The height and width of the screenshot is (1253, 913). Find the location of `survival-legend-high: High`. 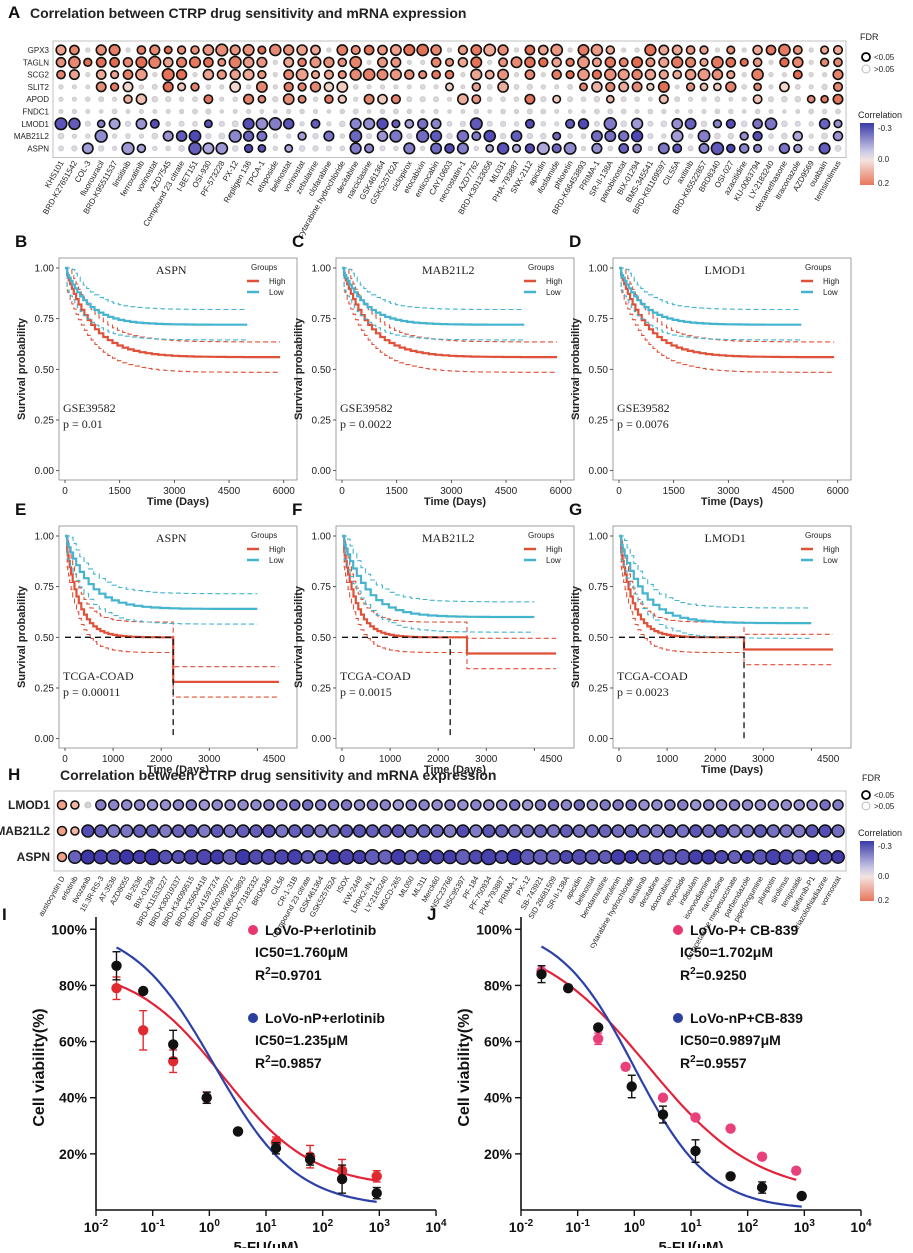

survival-legend-high: High is located at coordinates (277, 281).